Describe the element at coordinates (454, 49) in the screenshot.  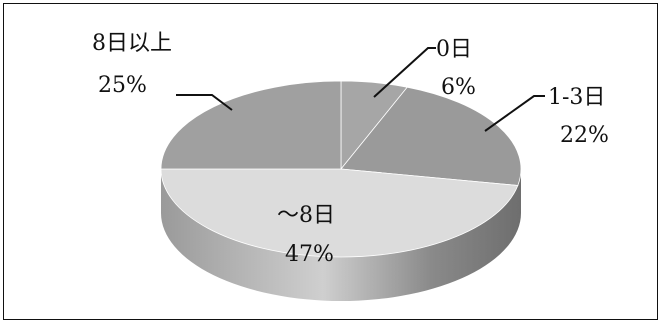
I see `slice-label-0: 0日` at that location.